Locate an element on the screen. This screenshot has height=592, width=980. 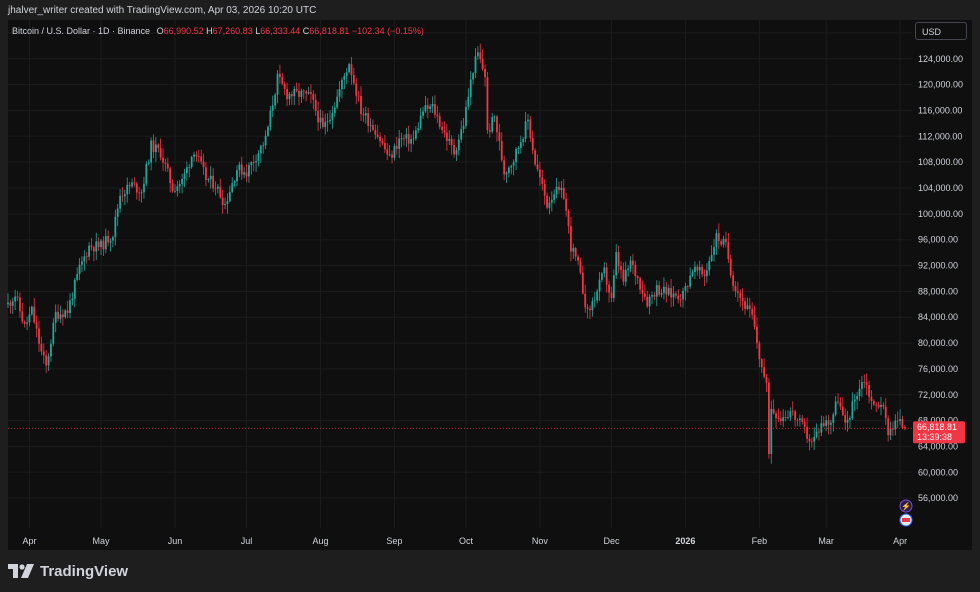
price-tick-label: 76,000.00 is located at coordinates (938, 369).